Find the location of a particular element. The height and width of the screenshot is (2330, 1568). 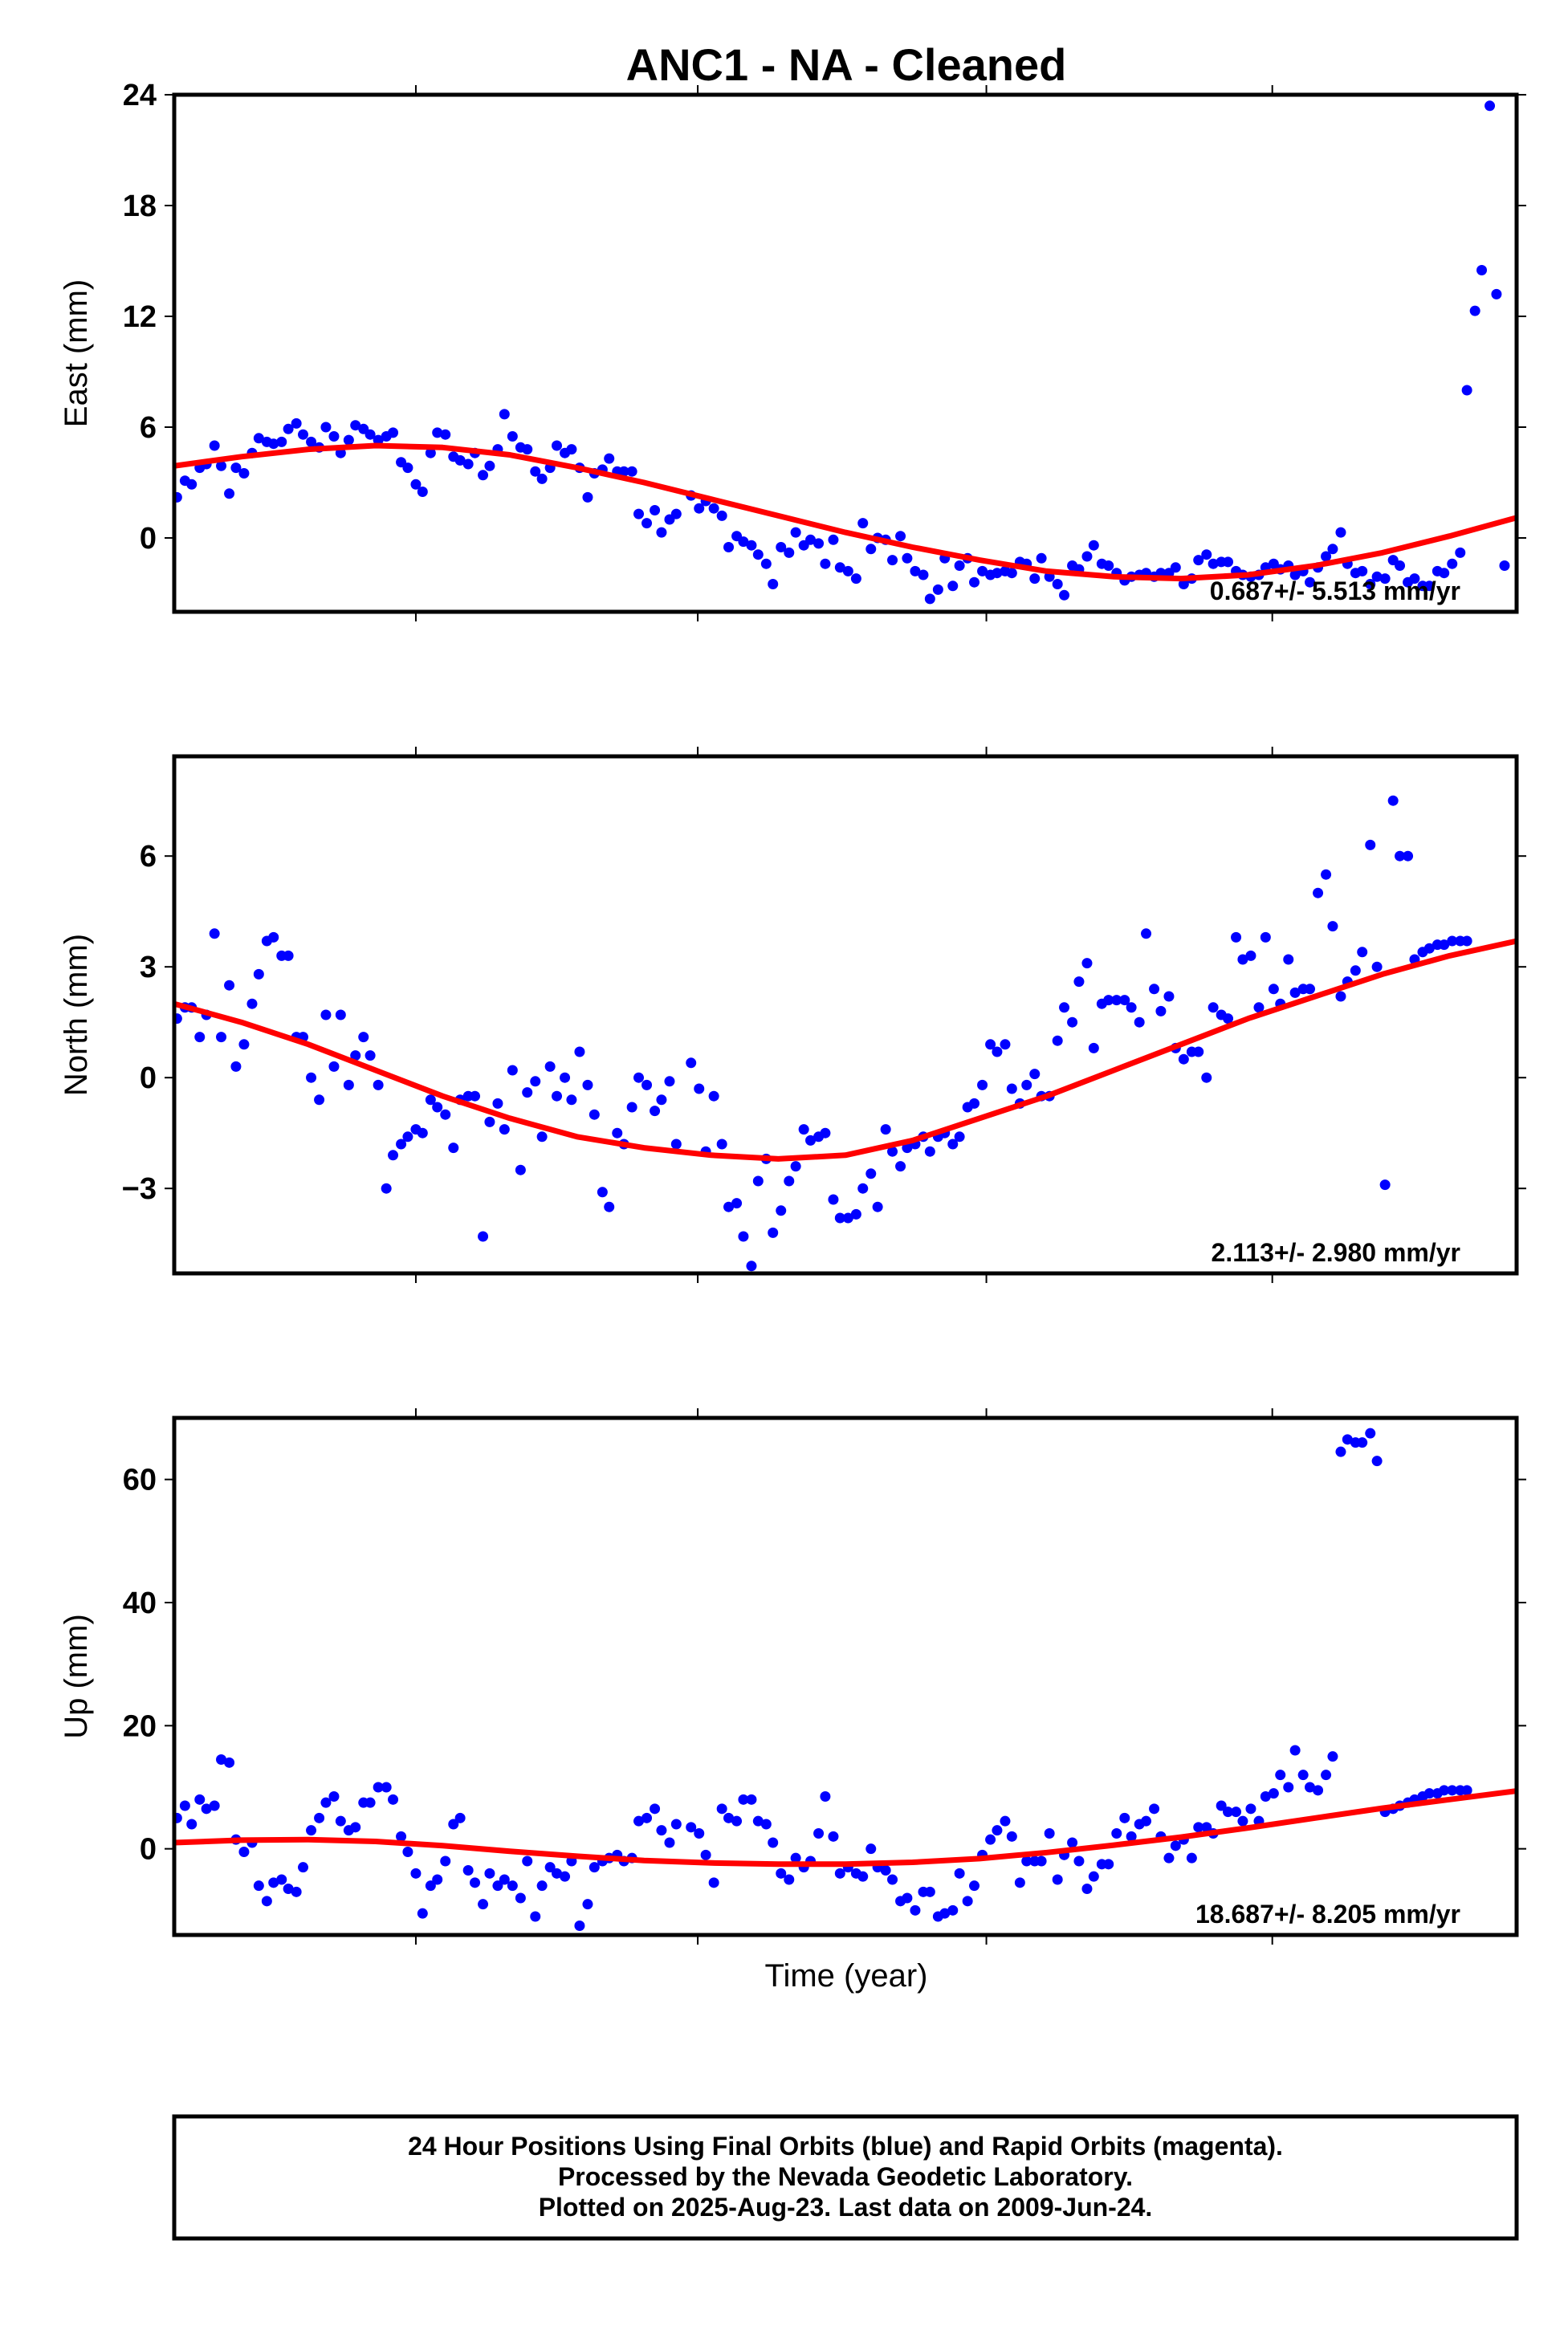

x-axis-label: Time (year) is located at coordinates (846, 1976).